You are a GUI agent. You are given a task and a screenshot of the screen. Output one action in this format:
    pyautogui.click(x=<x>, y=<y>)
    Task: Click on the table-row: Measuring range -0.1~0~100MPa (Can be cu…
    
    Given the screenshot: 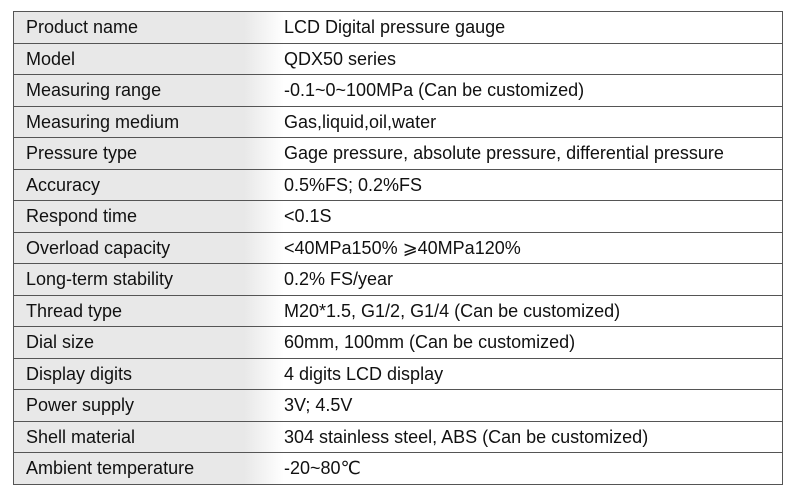 What is the action you would take?
    pyautogui.click(x=398, y=90)
    